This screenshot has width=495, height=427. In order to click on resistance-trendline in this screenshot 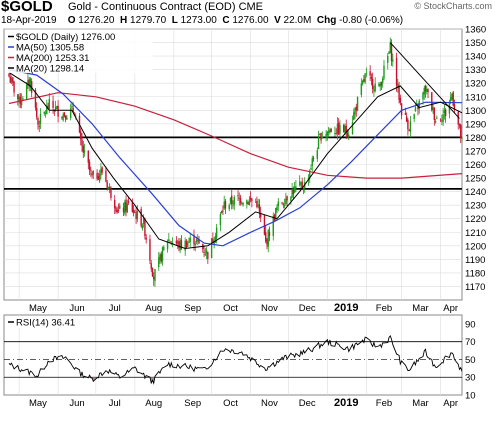, I will do `click(424, 80)`.